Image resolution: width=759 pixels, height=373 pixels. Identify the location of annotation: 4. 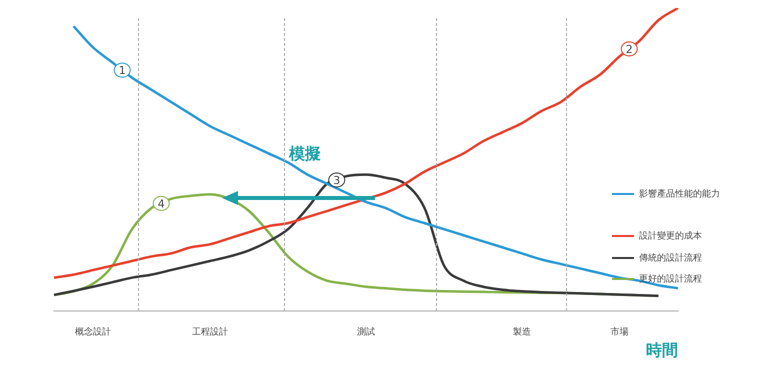
(161, 203).